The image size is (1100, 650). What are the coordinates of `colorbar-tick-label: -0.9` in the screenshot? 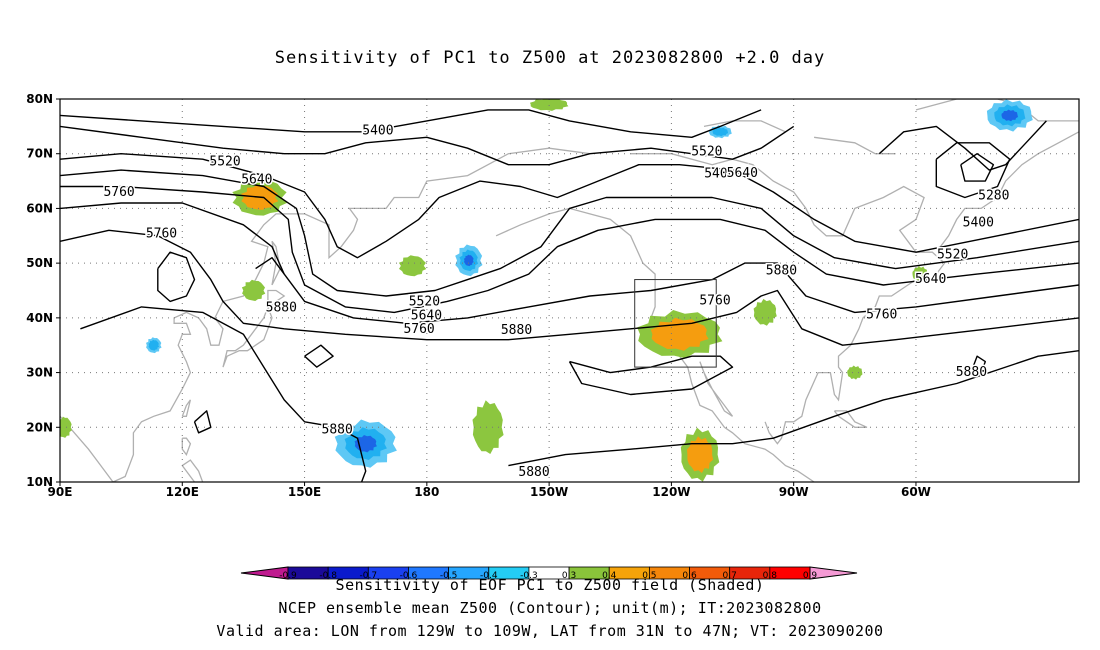 It's located at (288, 575).